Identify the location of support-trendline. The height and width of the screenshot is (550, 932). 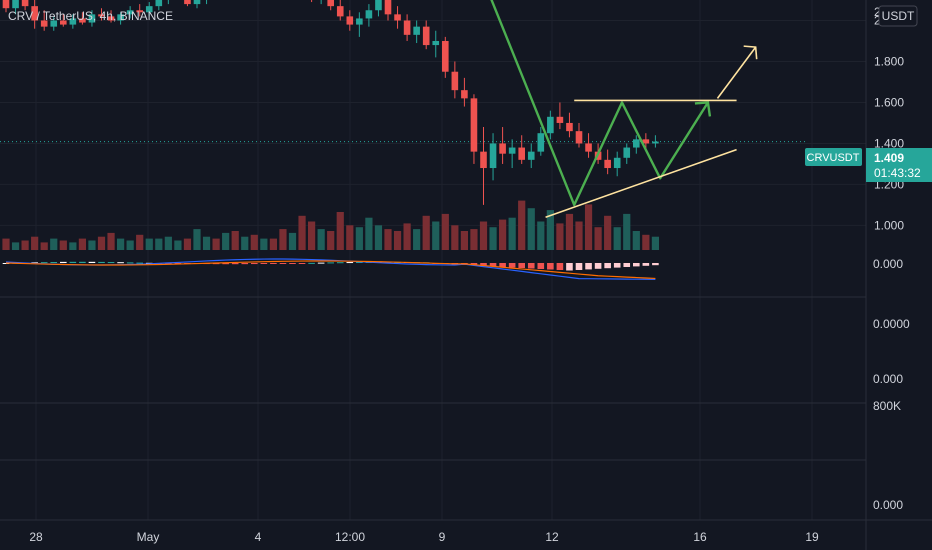
(641, 183).